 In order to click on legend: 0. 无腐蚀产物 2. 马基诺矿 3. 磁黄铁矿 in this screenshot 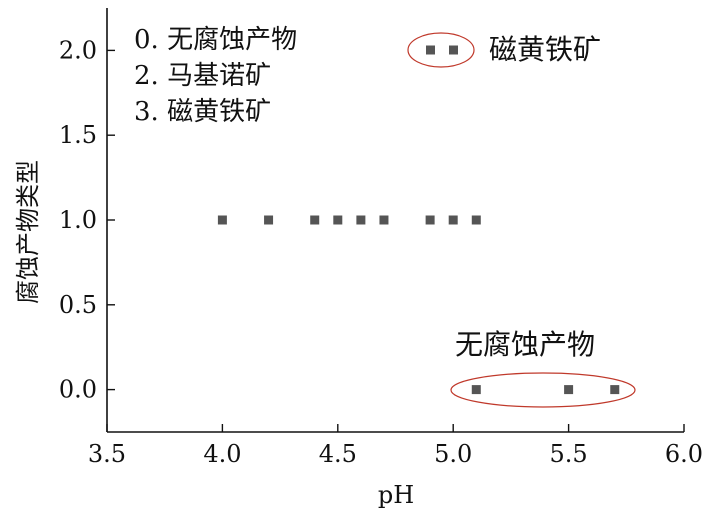, I will do `click(215, 76)`.